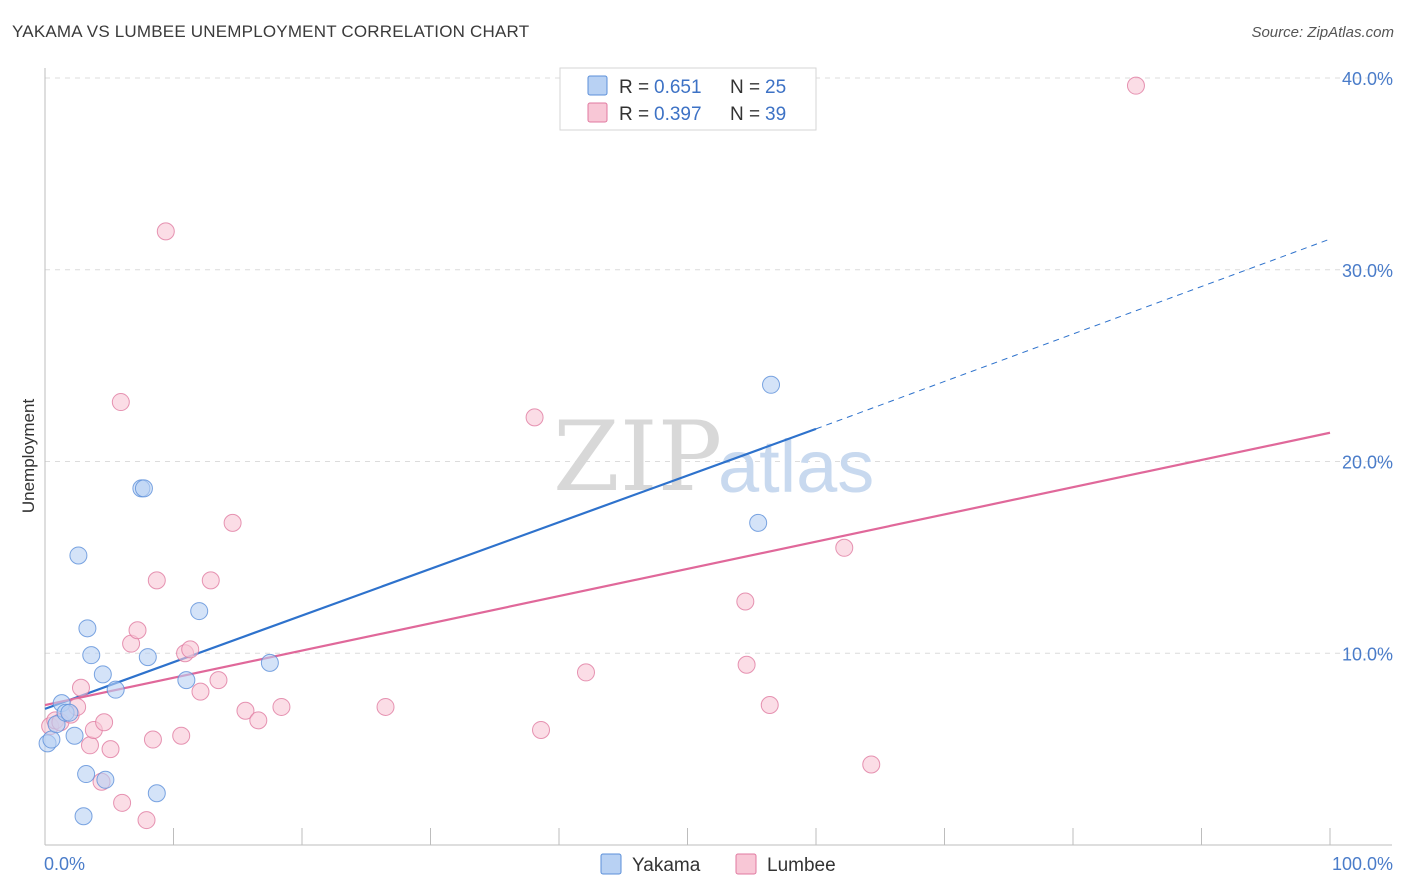 The height and width of the screenshot is (892, 1406). Describe the element at coordinates (678, 114) in the screenshot. I see `legend-r-value: 0.397` at that location.